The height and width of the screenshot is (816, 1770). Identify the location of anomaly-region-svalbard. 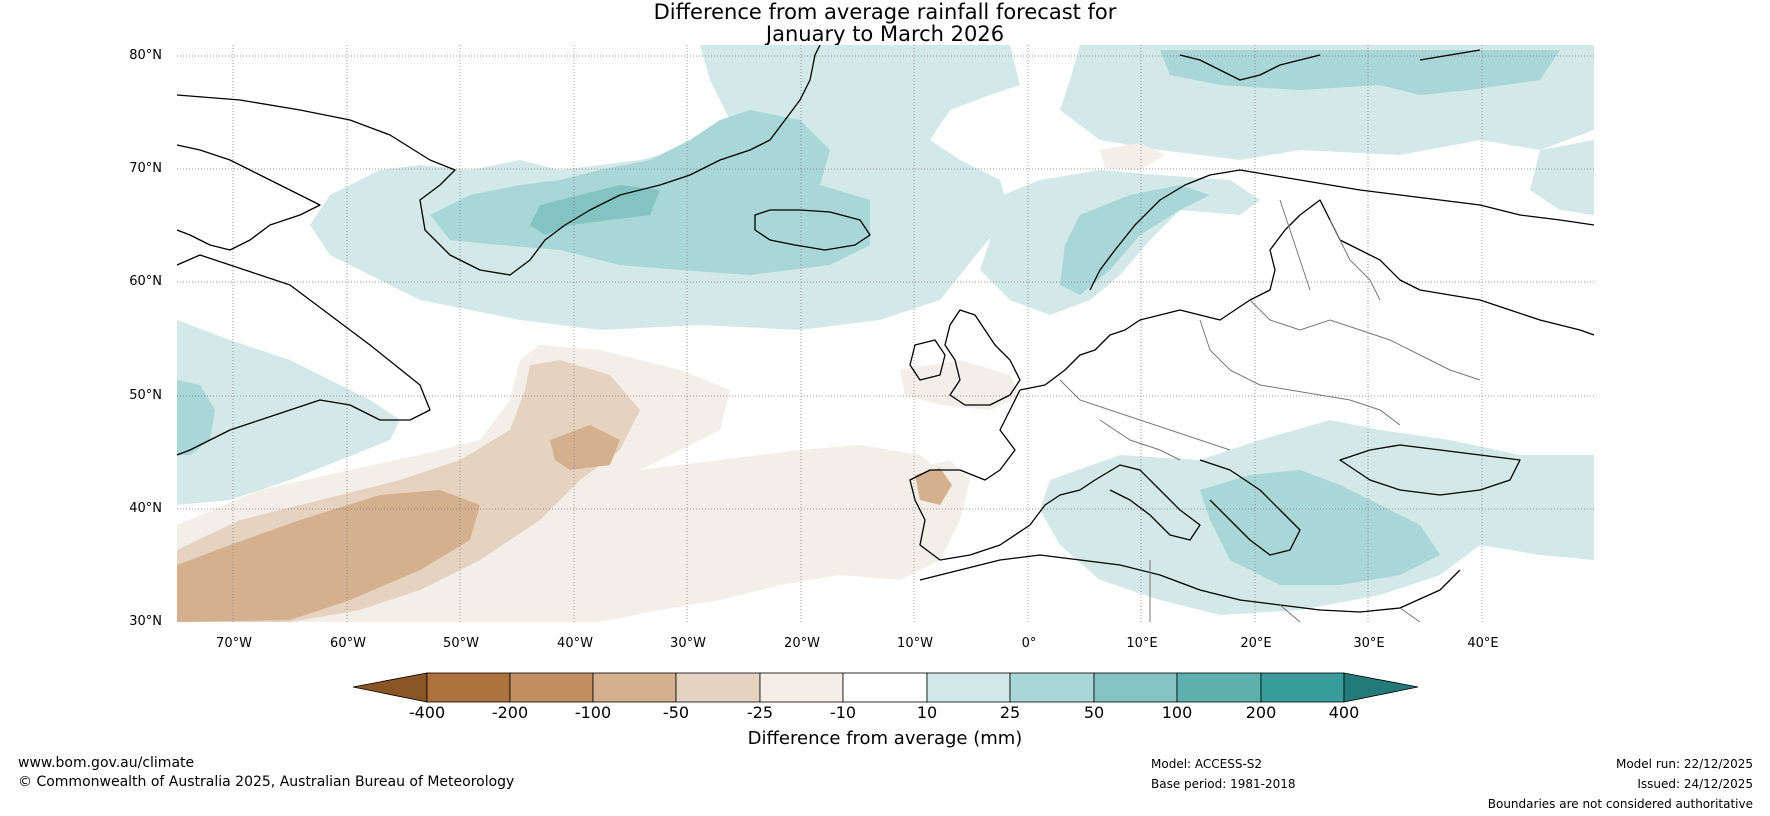
(1360, 72).